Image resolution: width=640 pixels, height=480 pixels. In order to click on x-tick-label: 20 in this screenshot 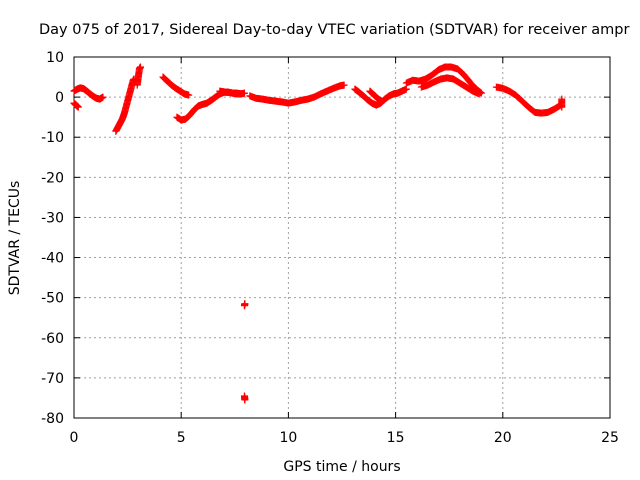, I will do `click(503, 438)`.